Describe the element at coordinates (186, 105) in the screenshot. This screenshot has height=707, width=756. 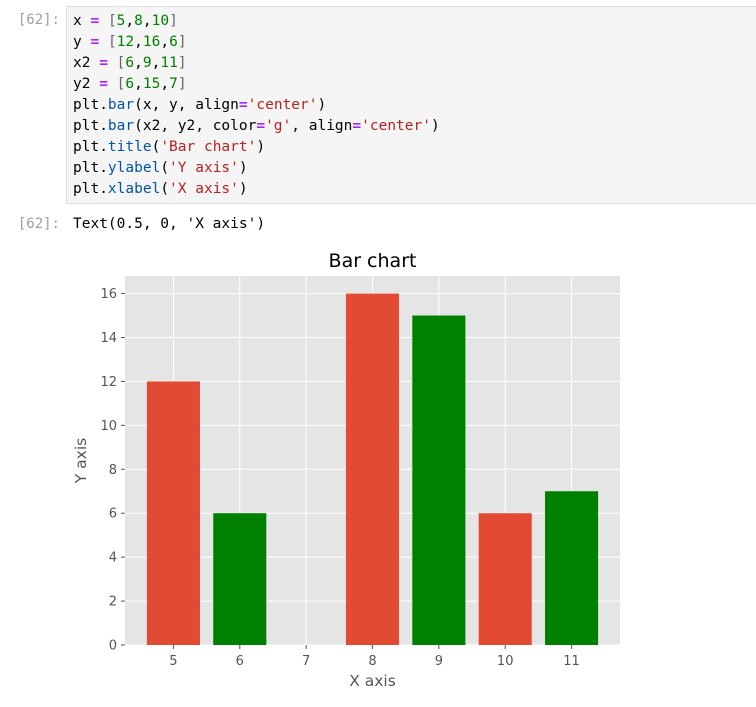
I see `code-token: (x, y, align` at that location.